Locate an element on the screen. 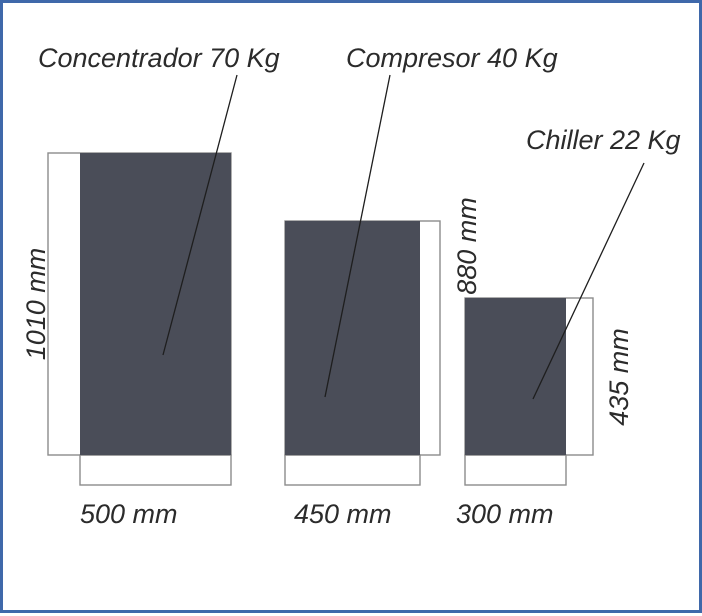 The width and height of the screenshot is (702, 616). chiller-width-label: 300 mm is located at coordinates (505, 514).